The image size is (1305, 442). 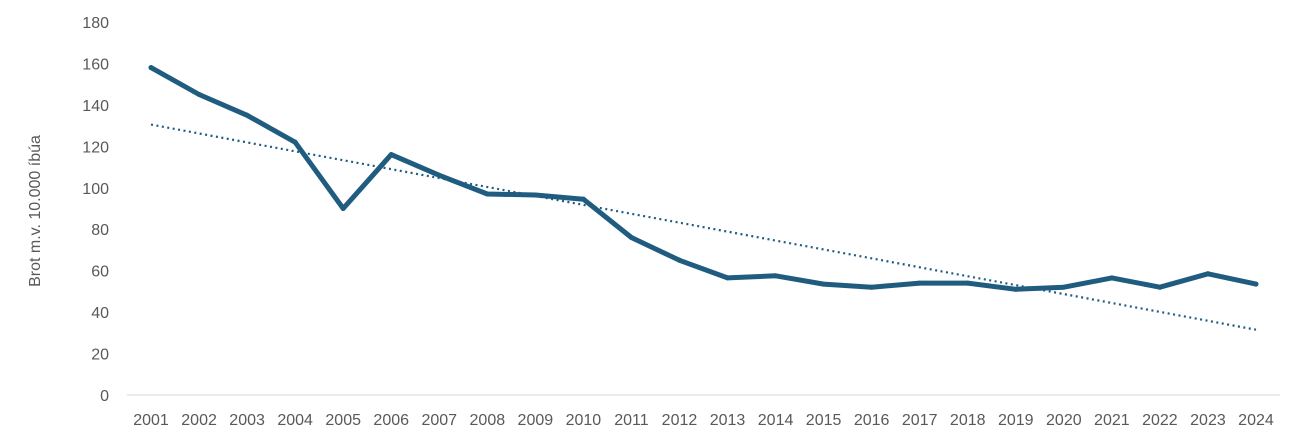 I want to click on x-tick-label: 2006, so click(x=391, y=420).